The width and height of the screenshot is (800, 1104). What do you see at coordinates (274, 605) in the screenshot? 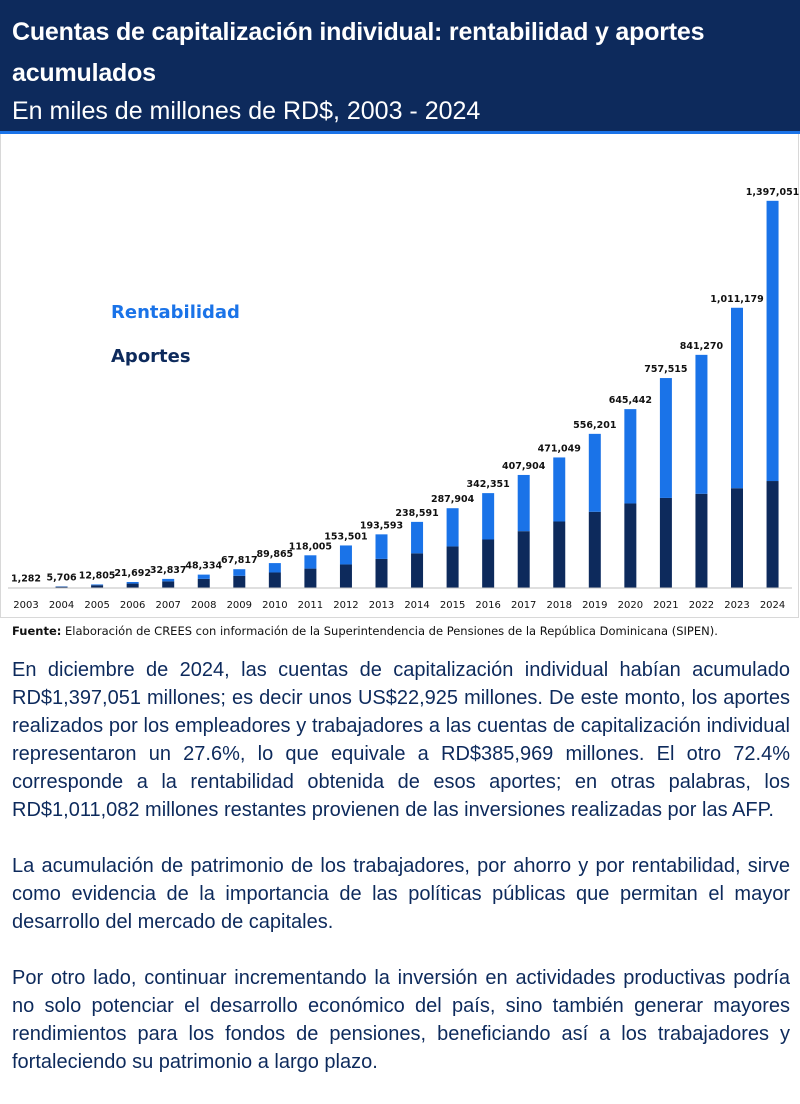
I see `x-tick-2010: 2010` at bounding box center [274, 605].